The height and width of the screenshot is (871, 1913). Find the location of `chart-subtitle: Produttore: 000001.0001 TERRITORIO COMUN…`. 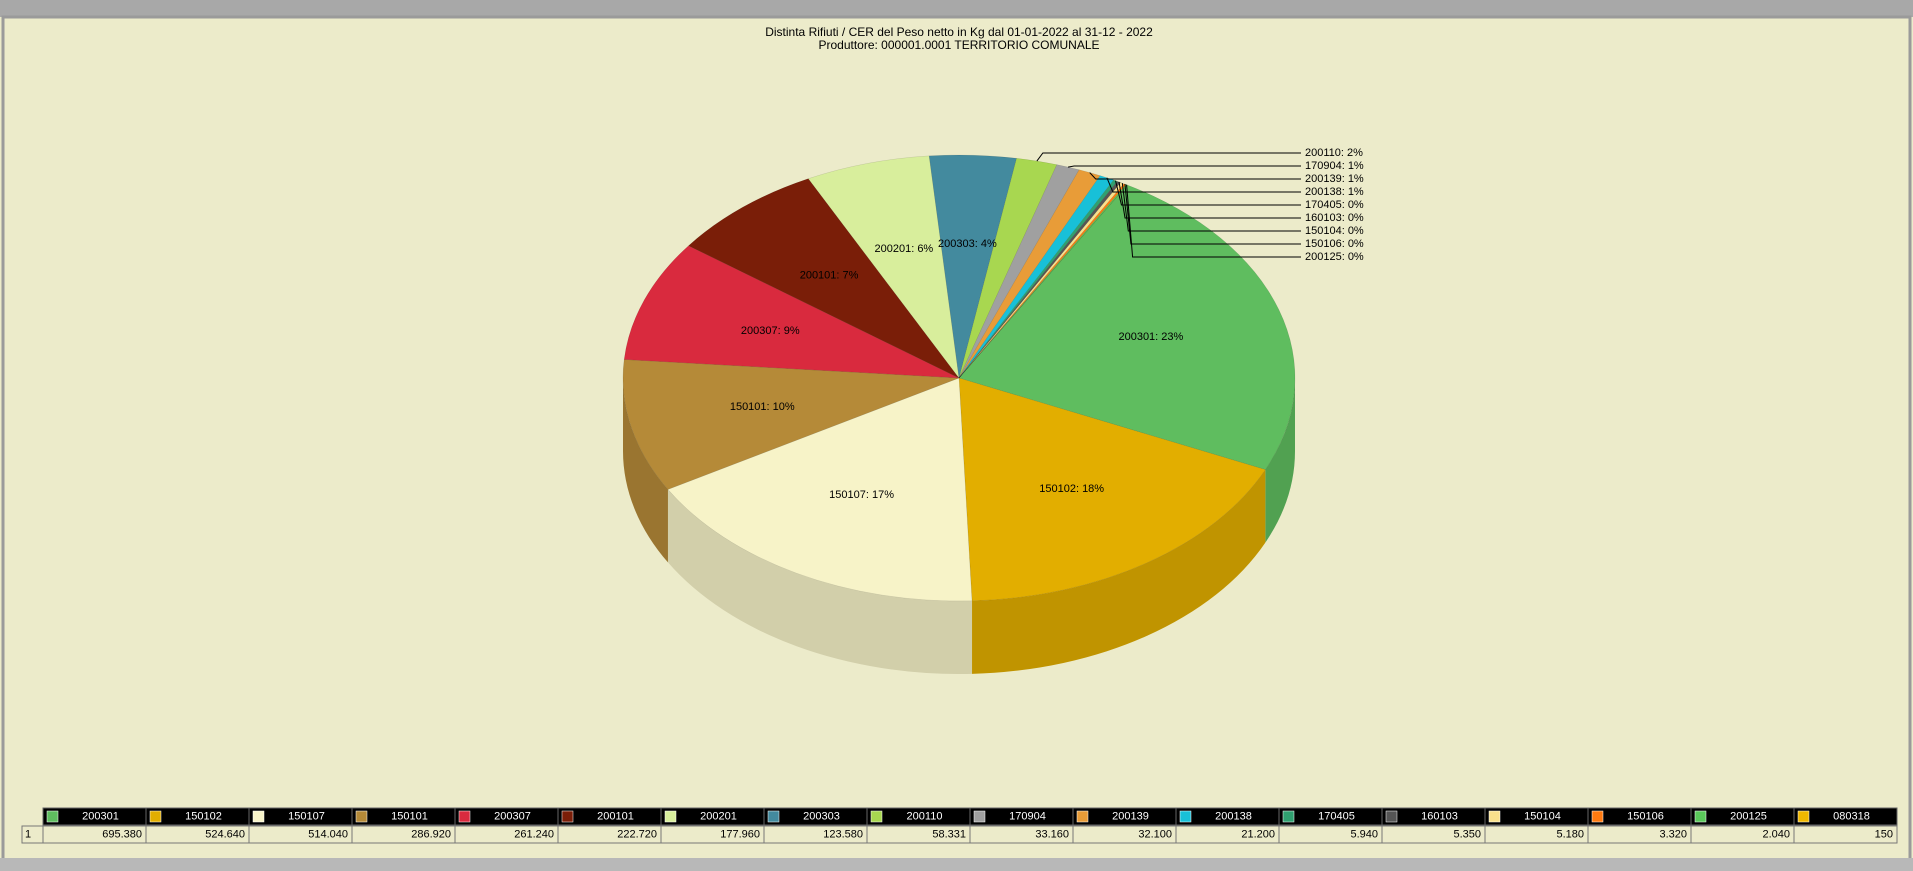

chart-subtitle: Produttore: 000001.0001 TERRITORIO COMUN… is located at coordinates (958, 45).